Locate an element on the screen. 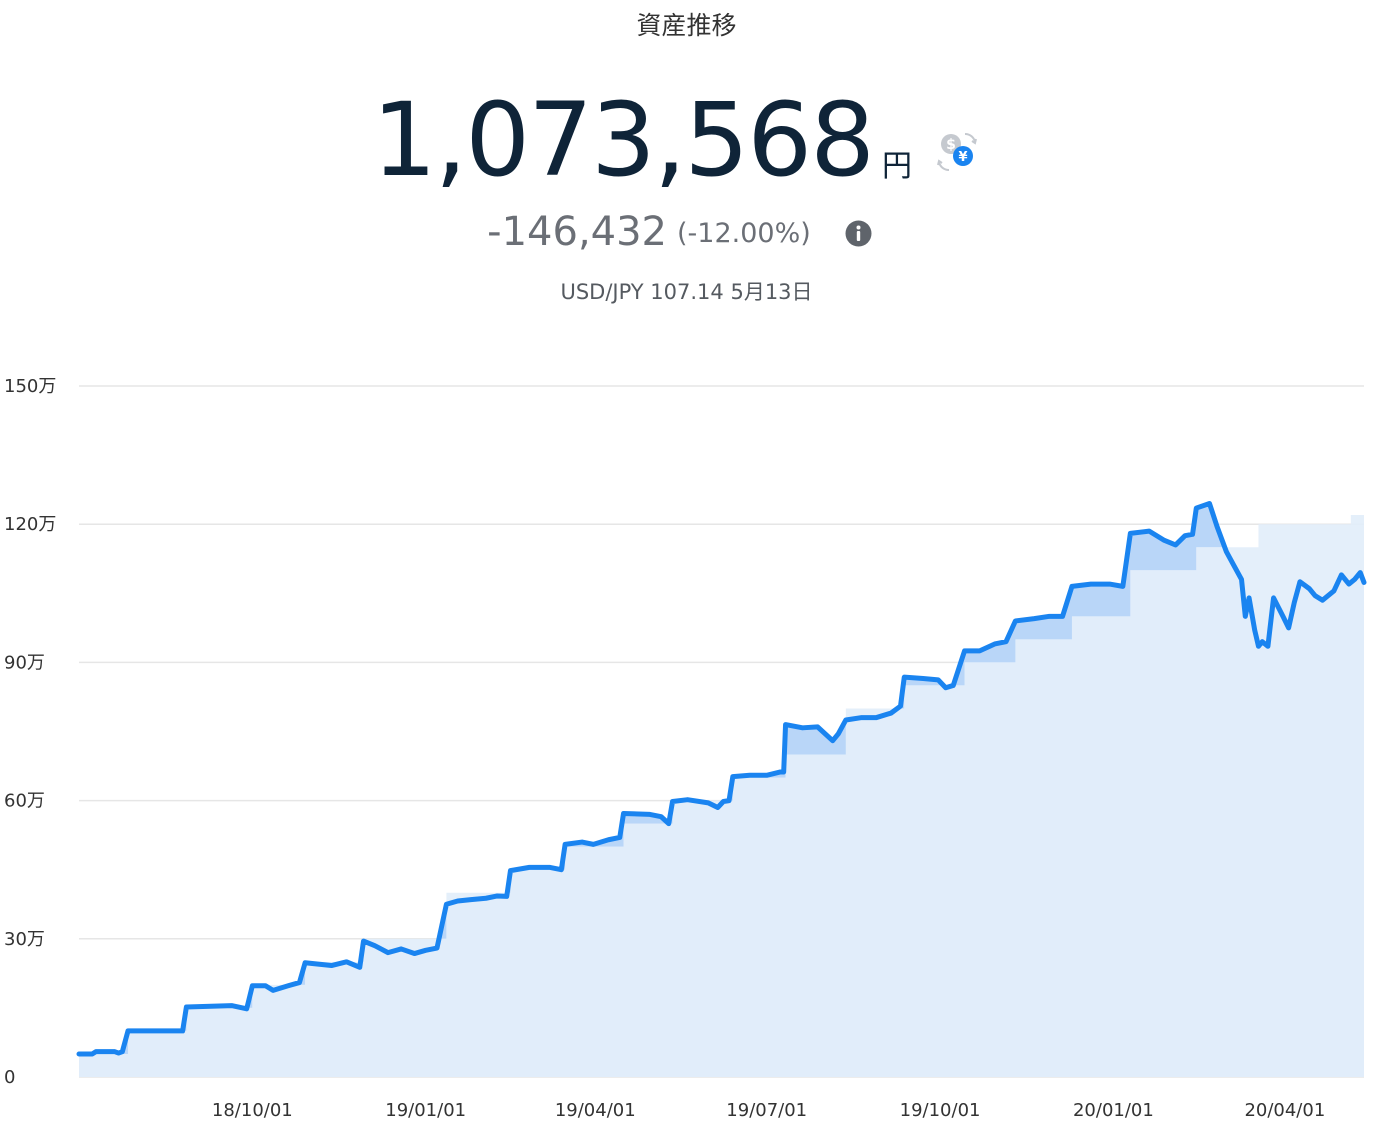 The image size is (1373, 1132). x-tick-label: 20/01/01 is located at coordinates (1113, 1110).